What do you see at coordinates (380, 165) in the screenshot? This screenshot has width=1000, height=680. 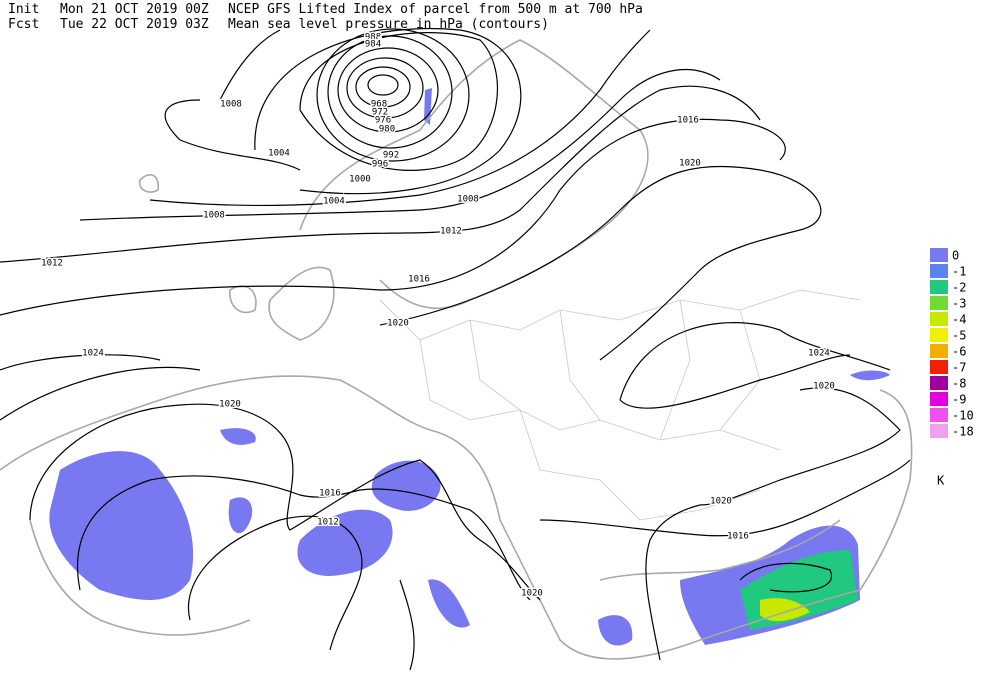 I see `contour-label: 996` at bounding box center [380, 165].